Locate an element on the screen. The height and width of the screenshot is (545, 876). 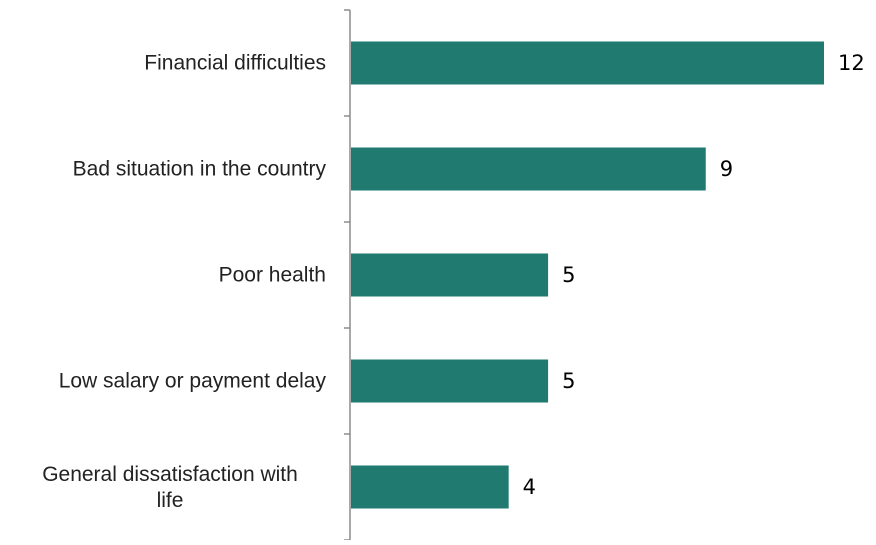
y-axis is located at coordinates (347, 275).